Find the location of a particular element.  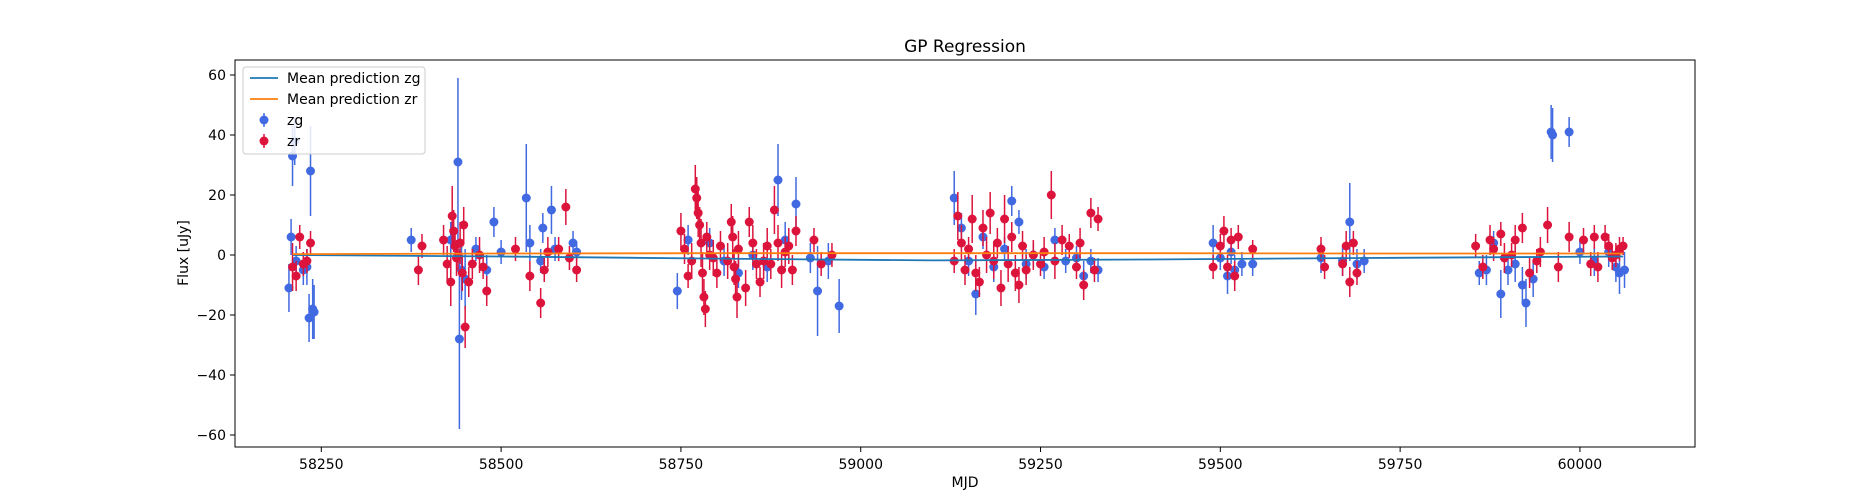

x-tick-label: 59250 is located at coordinates (1040, 465).